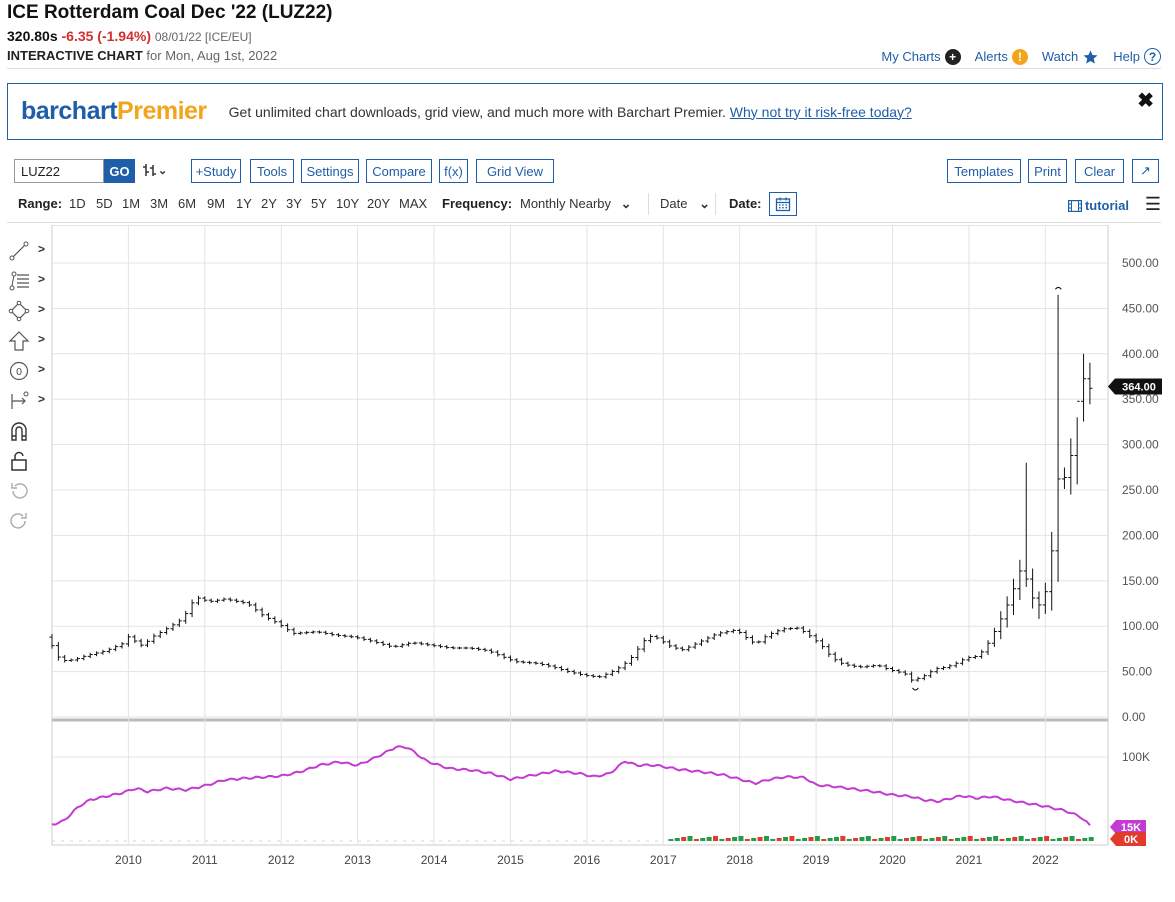 The image size is (1175, 902). I want to click on tools-button: Tools, so click(272, 171).